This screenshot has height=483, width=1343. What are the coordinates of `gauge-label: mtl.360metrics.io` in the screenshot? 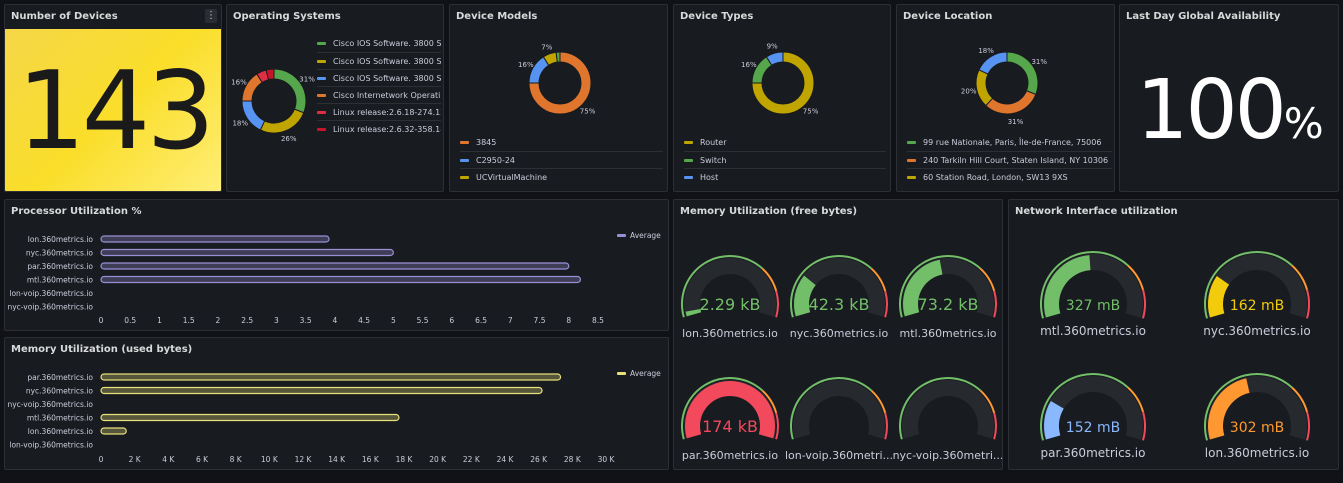 It's located at (947, 333).